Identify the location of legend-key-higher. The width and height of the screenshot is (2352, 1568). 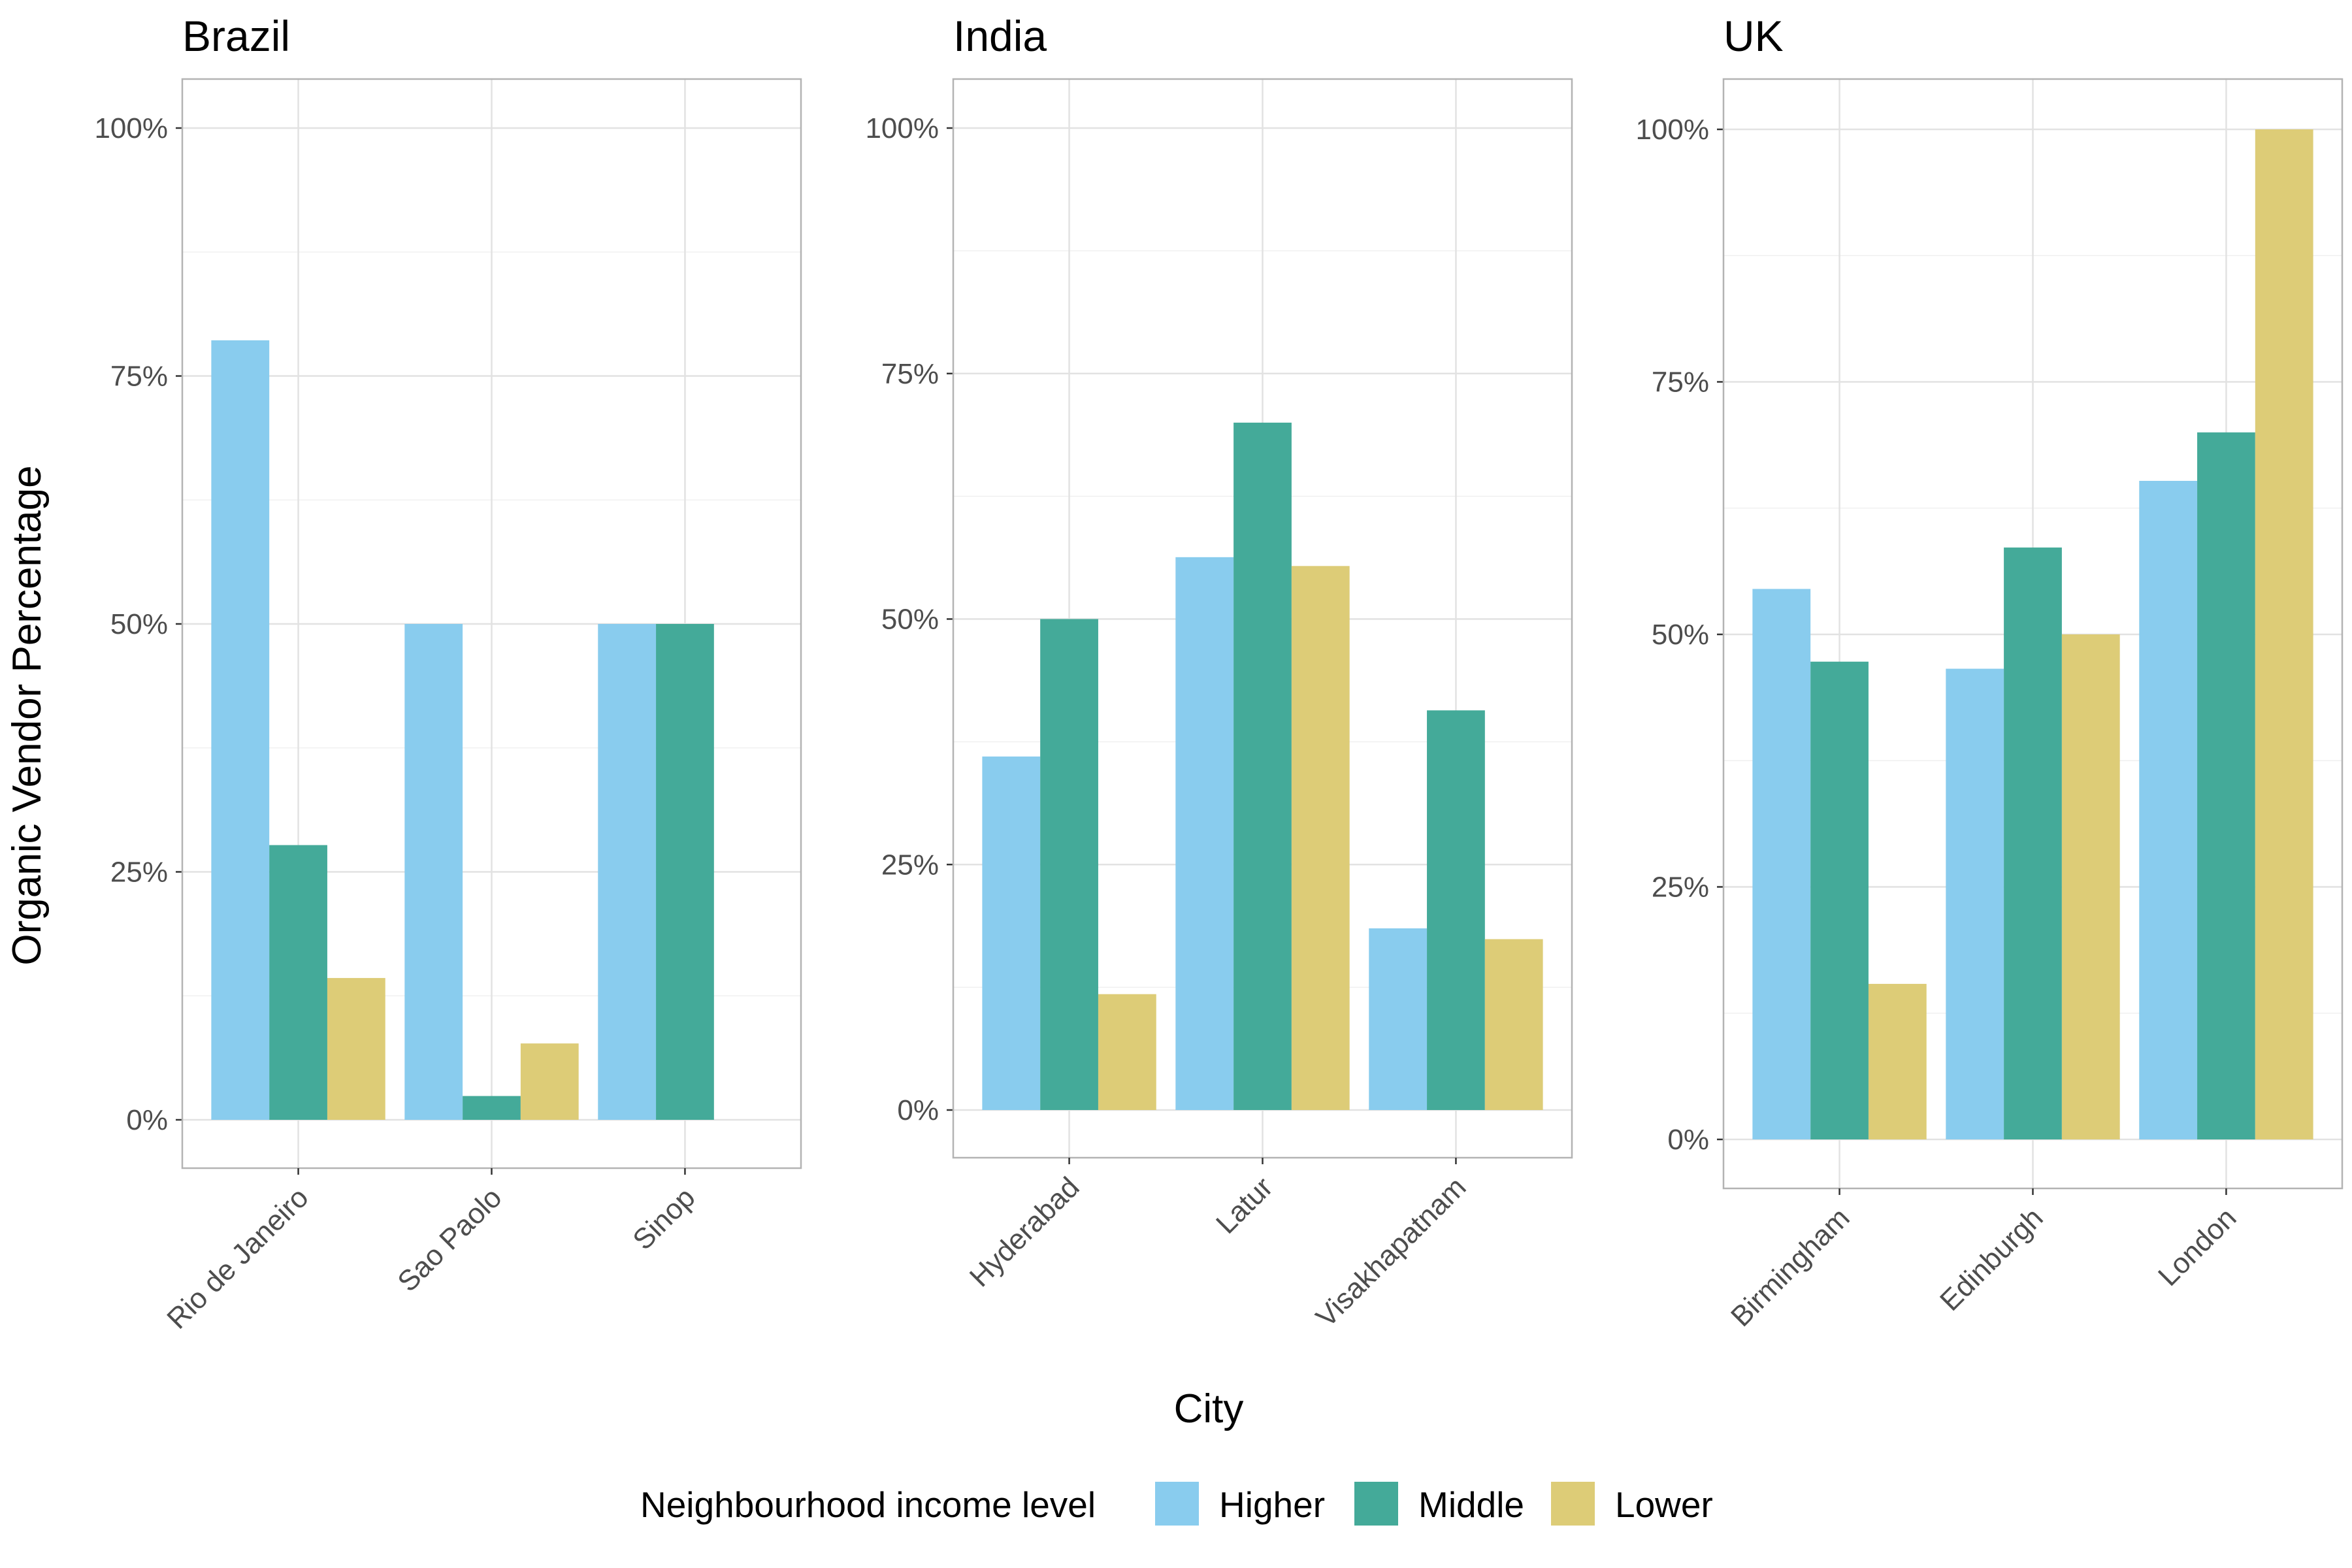
(1177, 1504).